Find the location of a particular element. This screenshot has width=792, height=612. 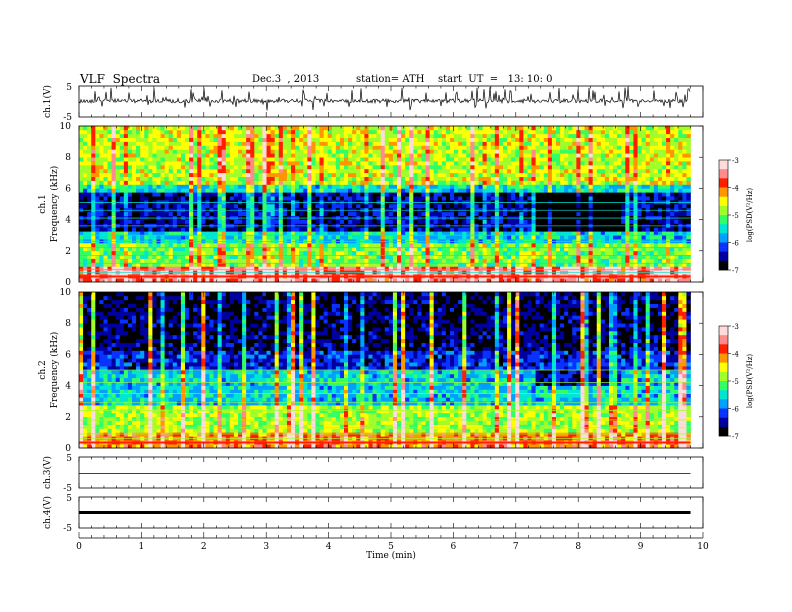

ch2-spectrogram-ytick-label: 0 is located at coordinates (68, 449).